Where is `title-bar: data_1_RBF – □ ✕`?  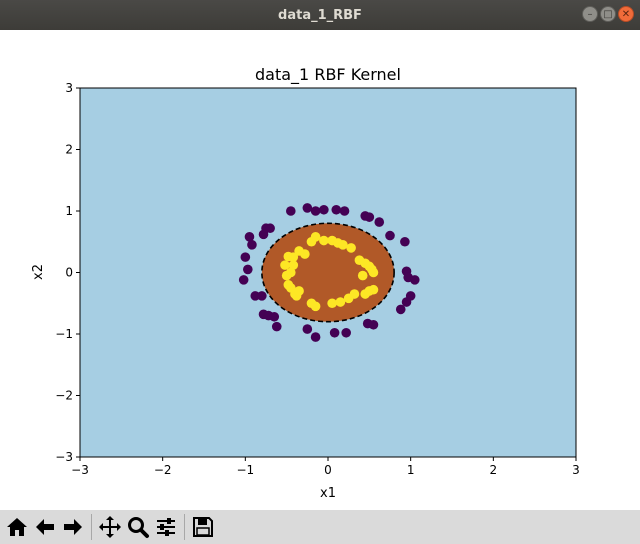 title-bar: data_1_RBF – □ ✕ is located at coordinates (320, 15).